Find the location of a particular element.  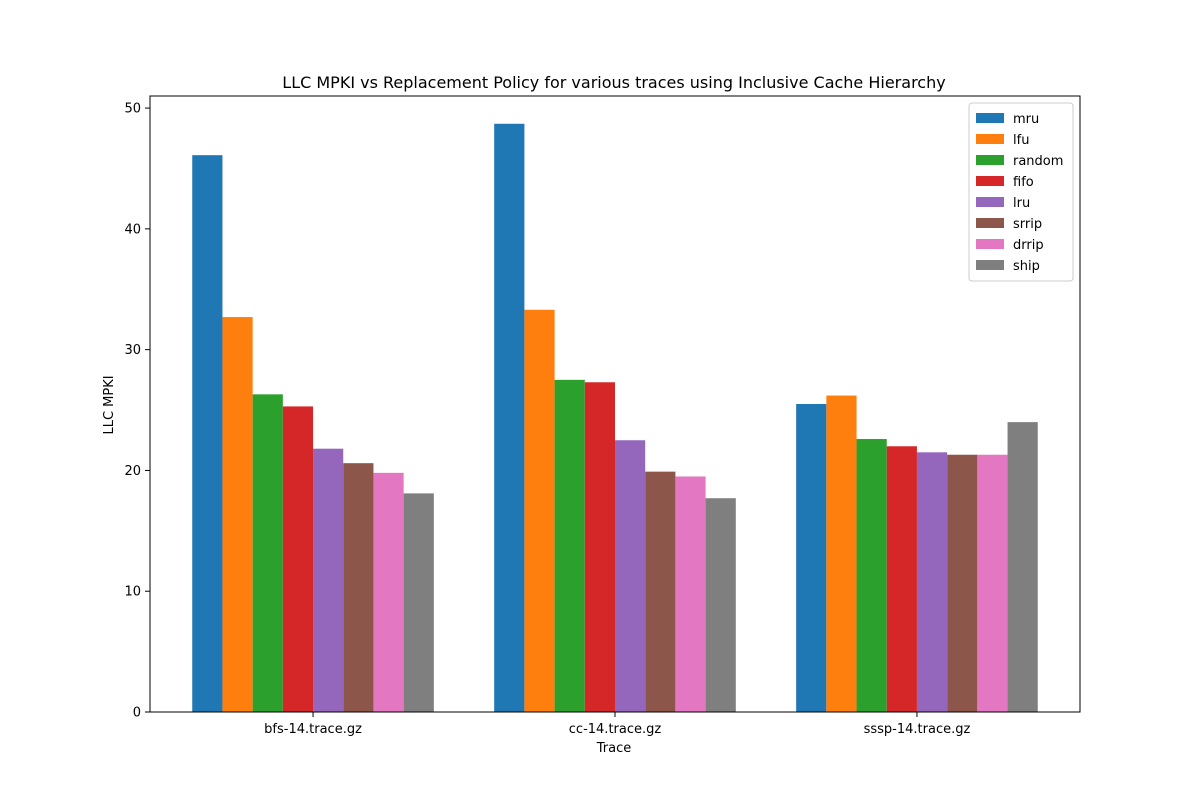

legend-swatch-mru is located at coordinates (990, 118).